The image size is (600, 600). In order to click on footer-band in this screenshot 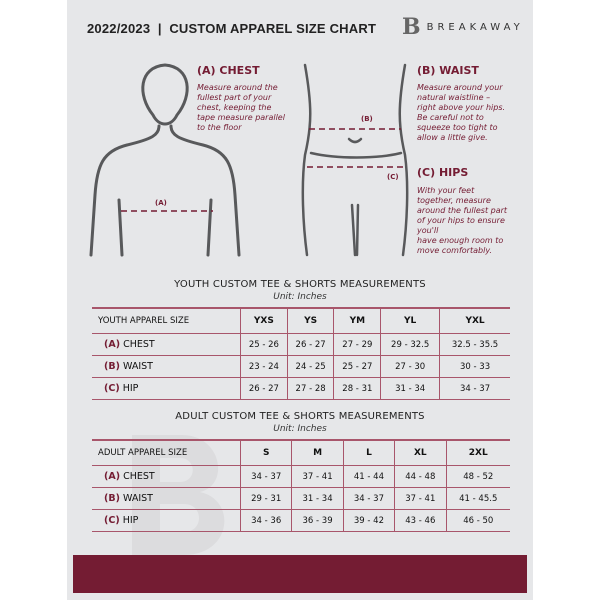, I will do `click(300, 574)`.